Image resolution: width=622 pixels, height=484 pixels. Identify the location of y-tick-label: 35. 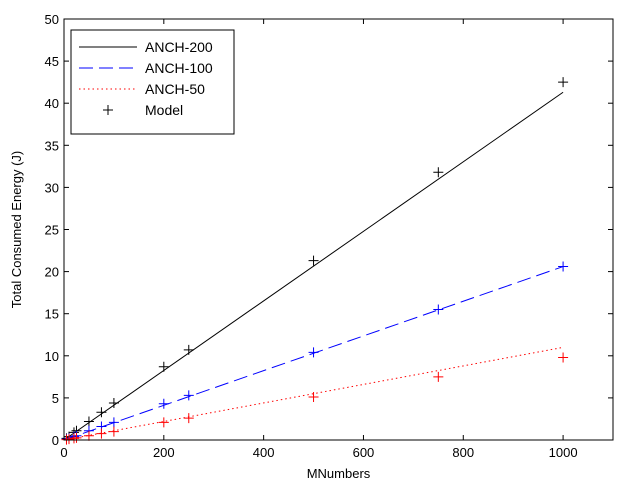
(52, 145).